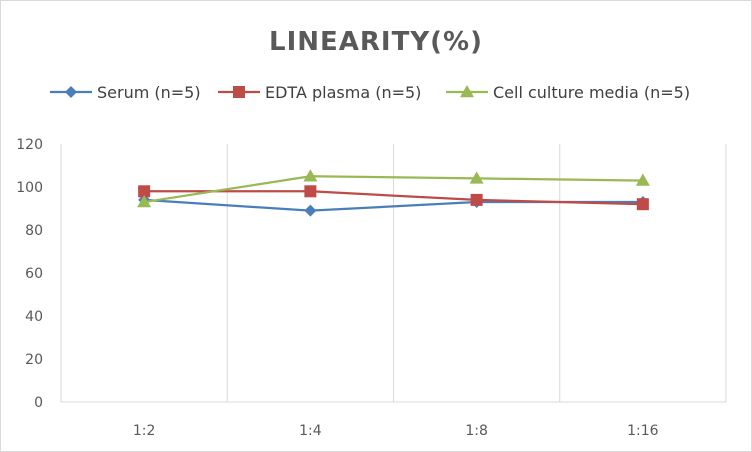 The height and width of the screenshot is (452, 752). I want to click on y-tick-label: 40, so click(34, 317).